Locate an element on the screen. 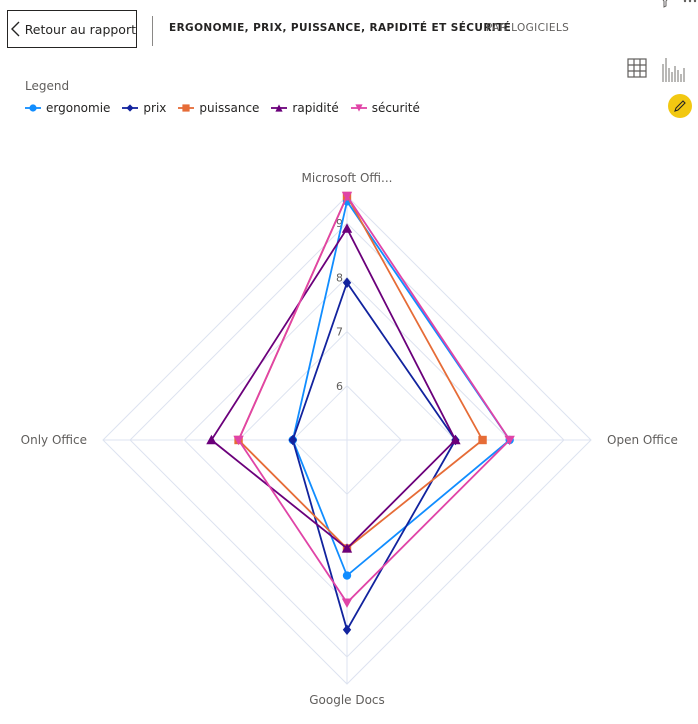 The image size is (698, 724). chart-legend: ergonomie prix puissance rapidité sécurité is located at coordinates (222, 108).